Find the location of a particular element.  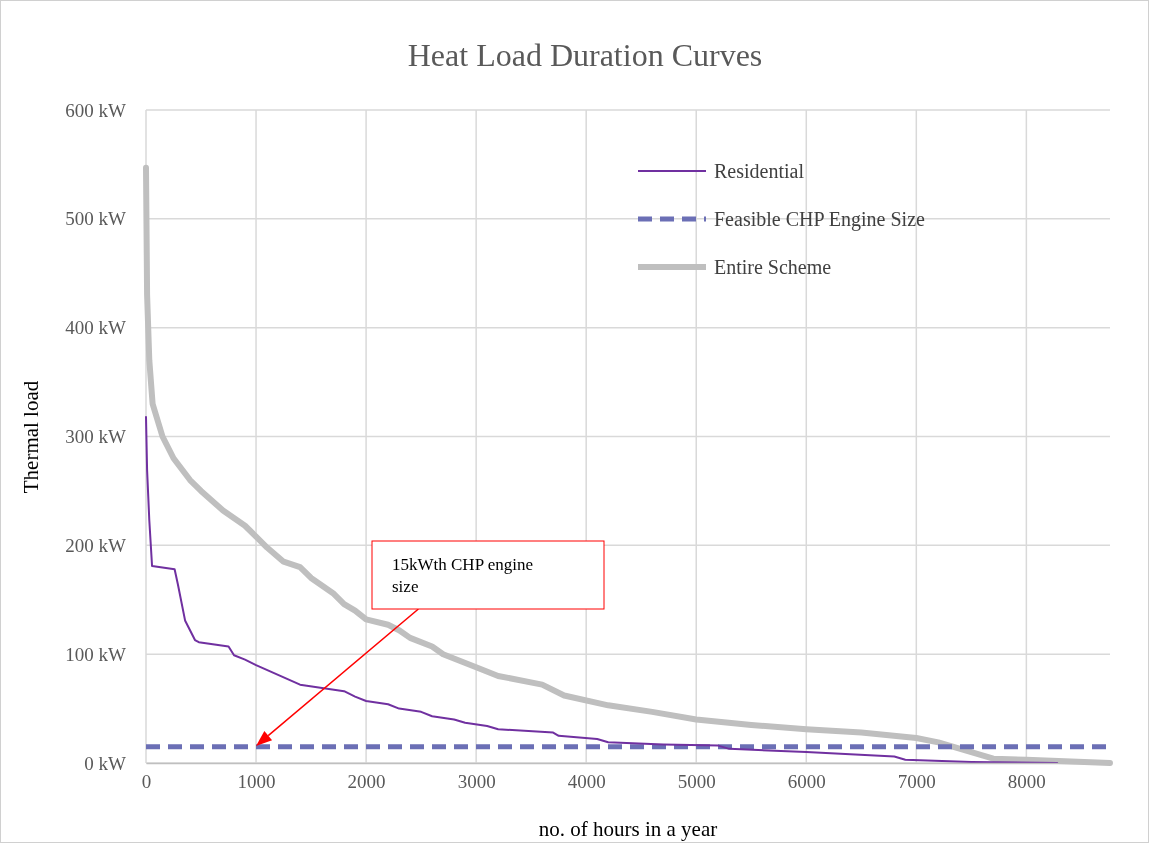

y-tick-label: 200 kW is located at coordinates (96, 545).